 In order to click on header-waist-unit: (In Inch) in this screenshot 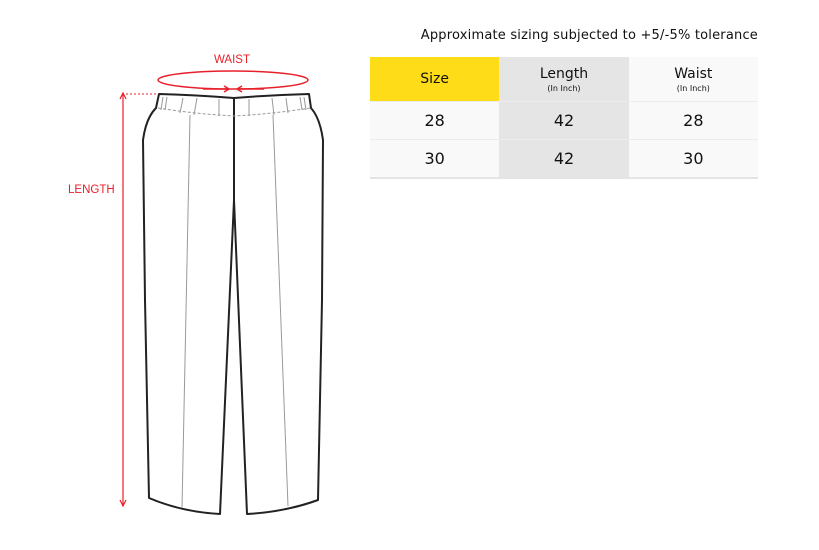, I will do `click(693, 88)`.